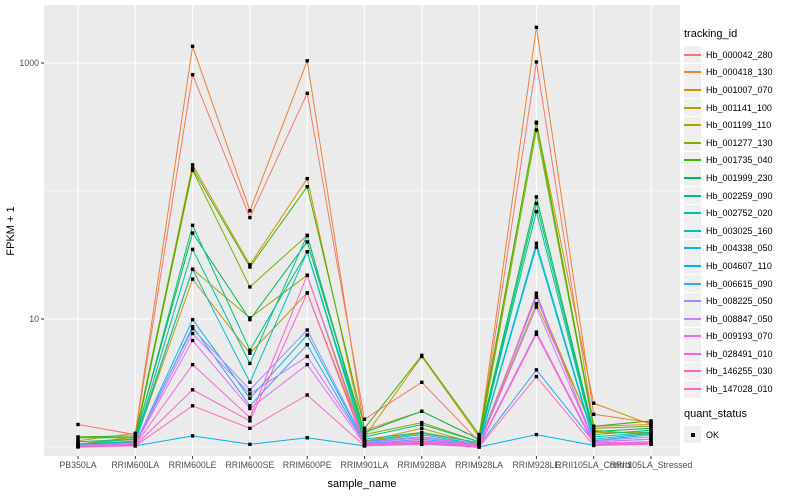 Image resolution: width=800 pixels, height=500 pixels. I want to click on legend-item-label: Hb_004338_050, so click(739, 248).